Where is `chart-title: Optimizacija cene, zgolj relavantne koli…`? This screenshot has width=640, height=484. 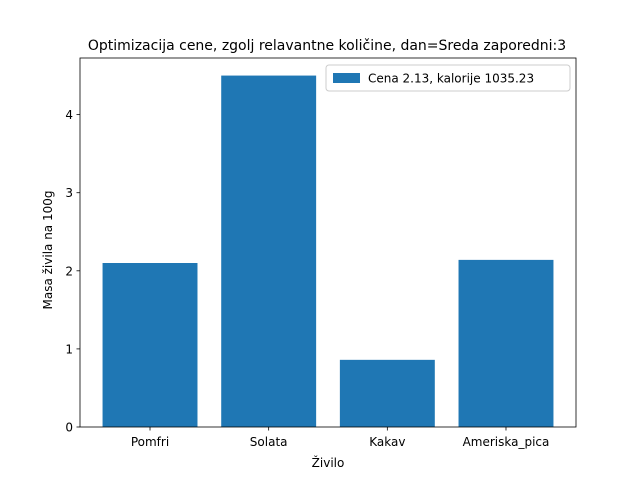 chart-title: Optimizacija cene, zgolj relavantne koli… is located at coordinates (327, 46).